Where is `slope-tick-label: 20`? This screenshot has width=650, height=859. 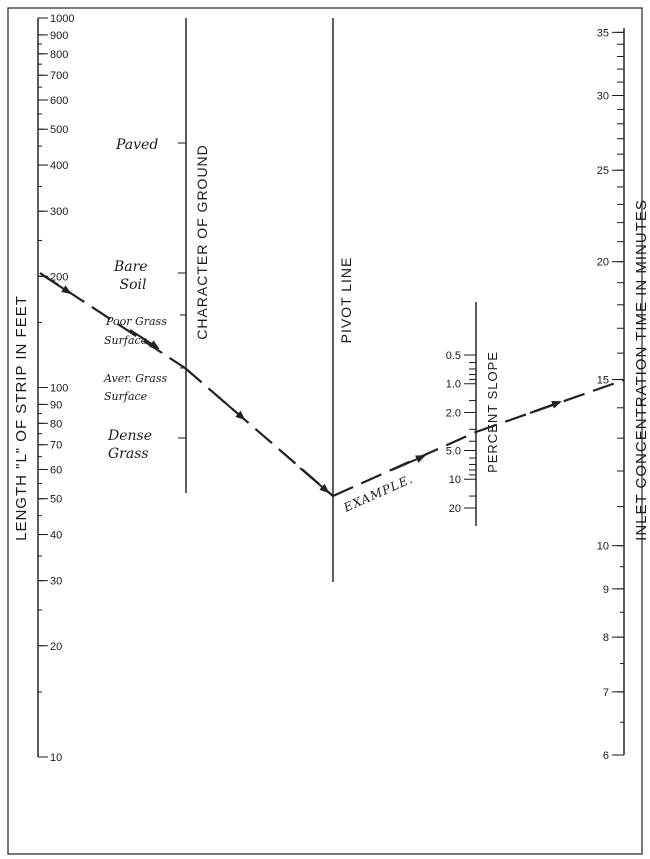 slope-tick-label: 20 is located at coordinates (455, 509).